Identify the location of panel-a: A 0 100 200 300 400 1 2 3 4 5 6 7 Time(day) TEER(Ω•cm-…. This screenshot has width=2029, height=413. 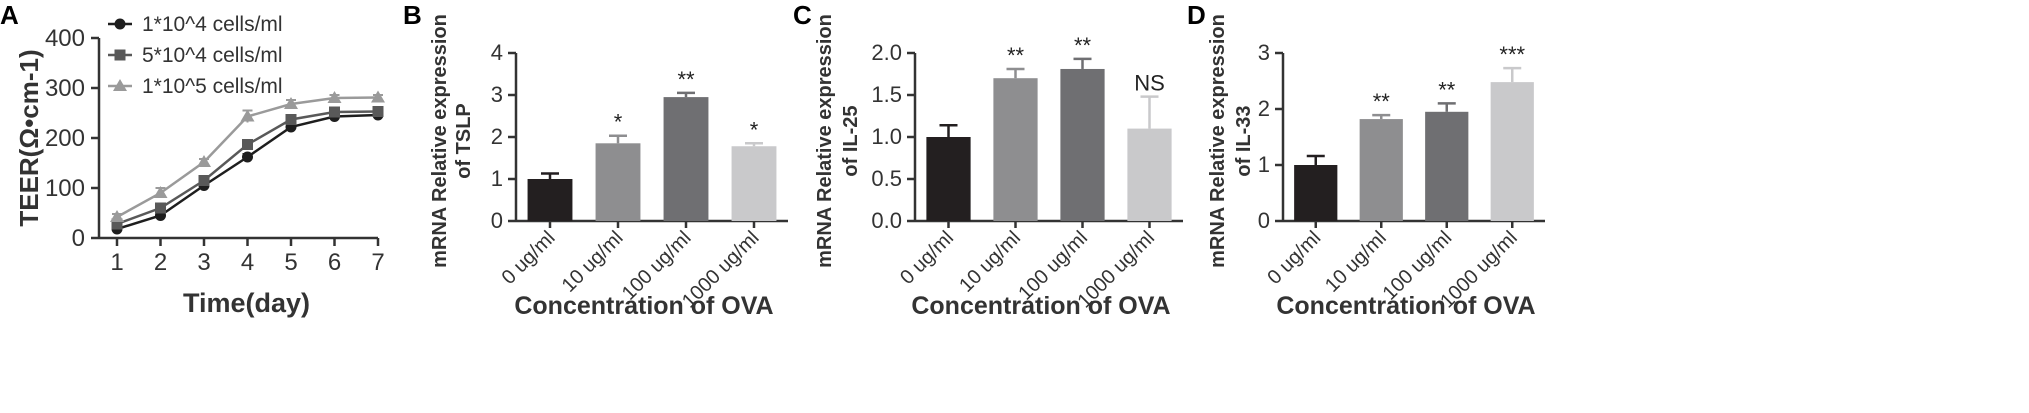
(192, 159).